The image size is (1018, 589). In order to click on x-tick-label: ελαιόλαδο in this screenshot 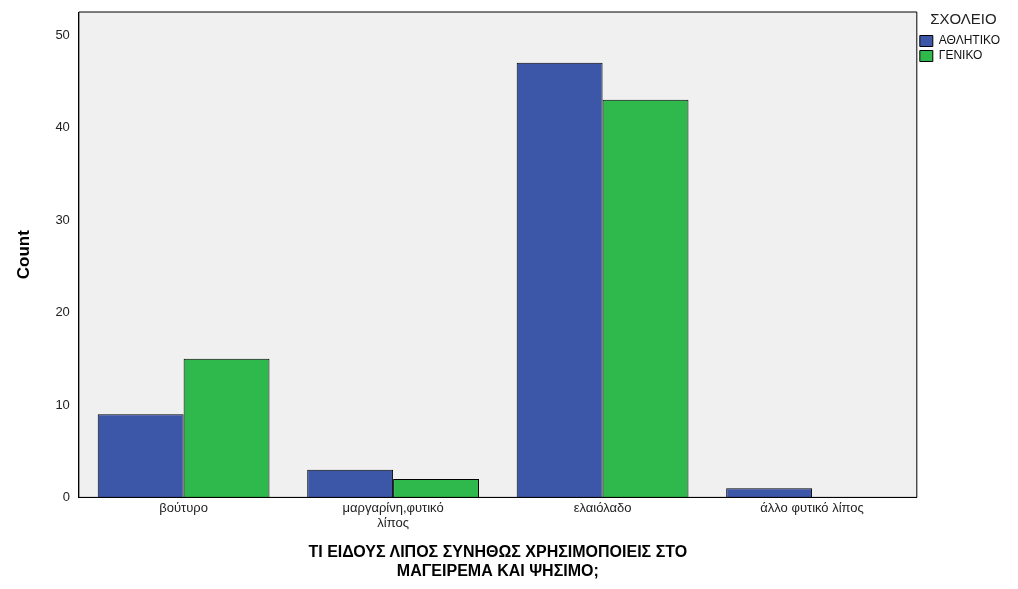, I will do `click(602, 507)`.